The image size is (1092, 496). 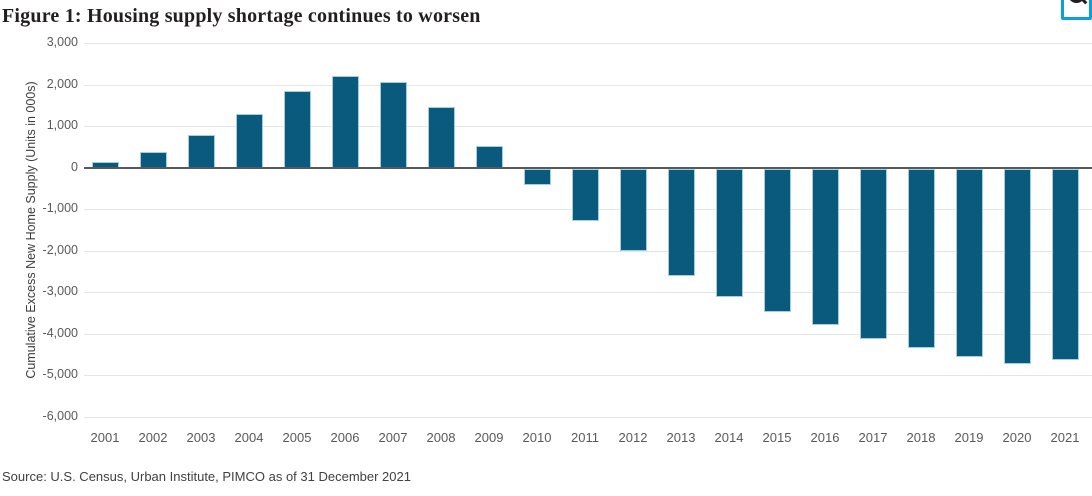 I want to click on bar-2007, so click(x=393, y=125).